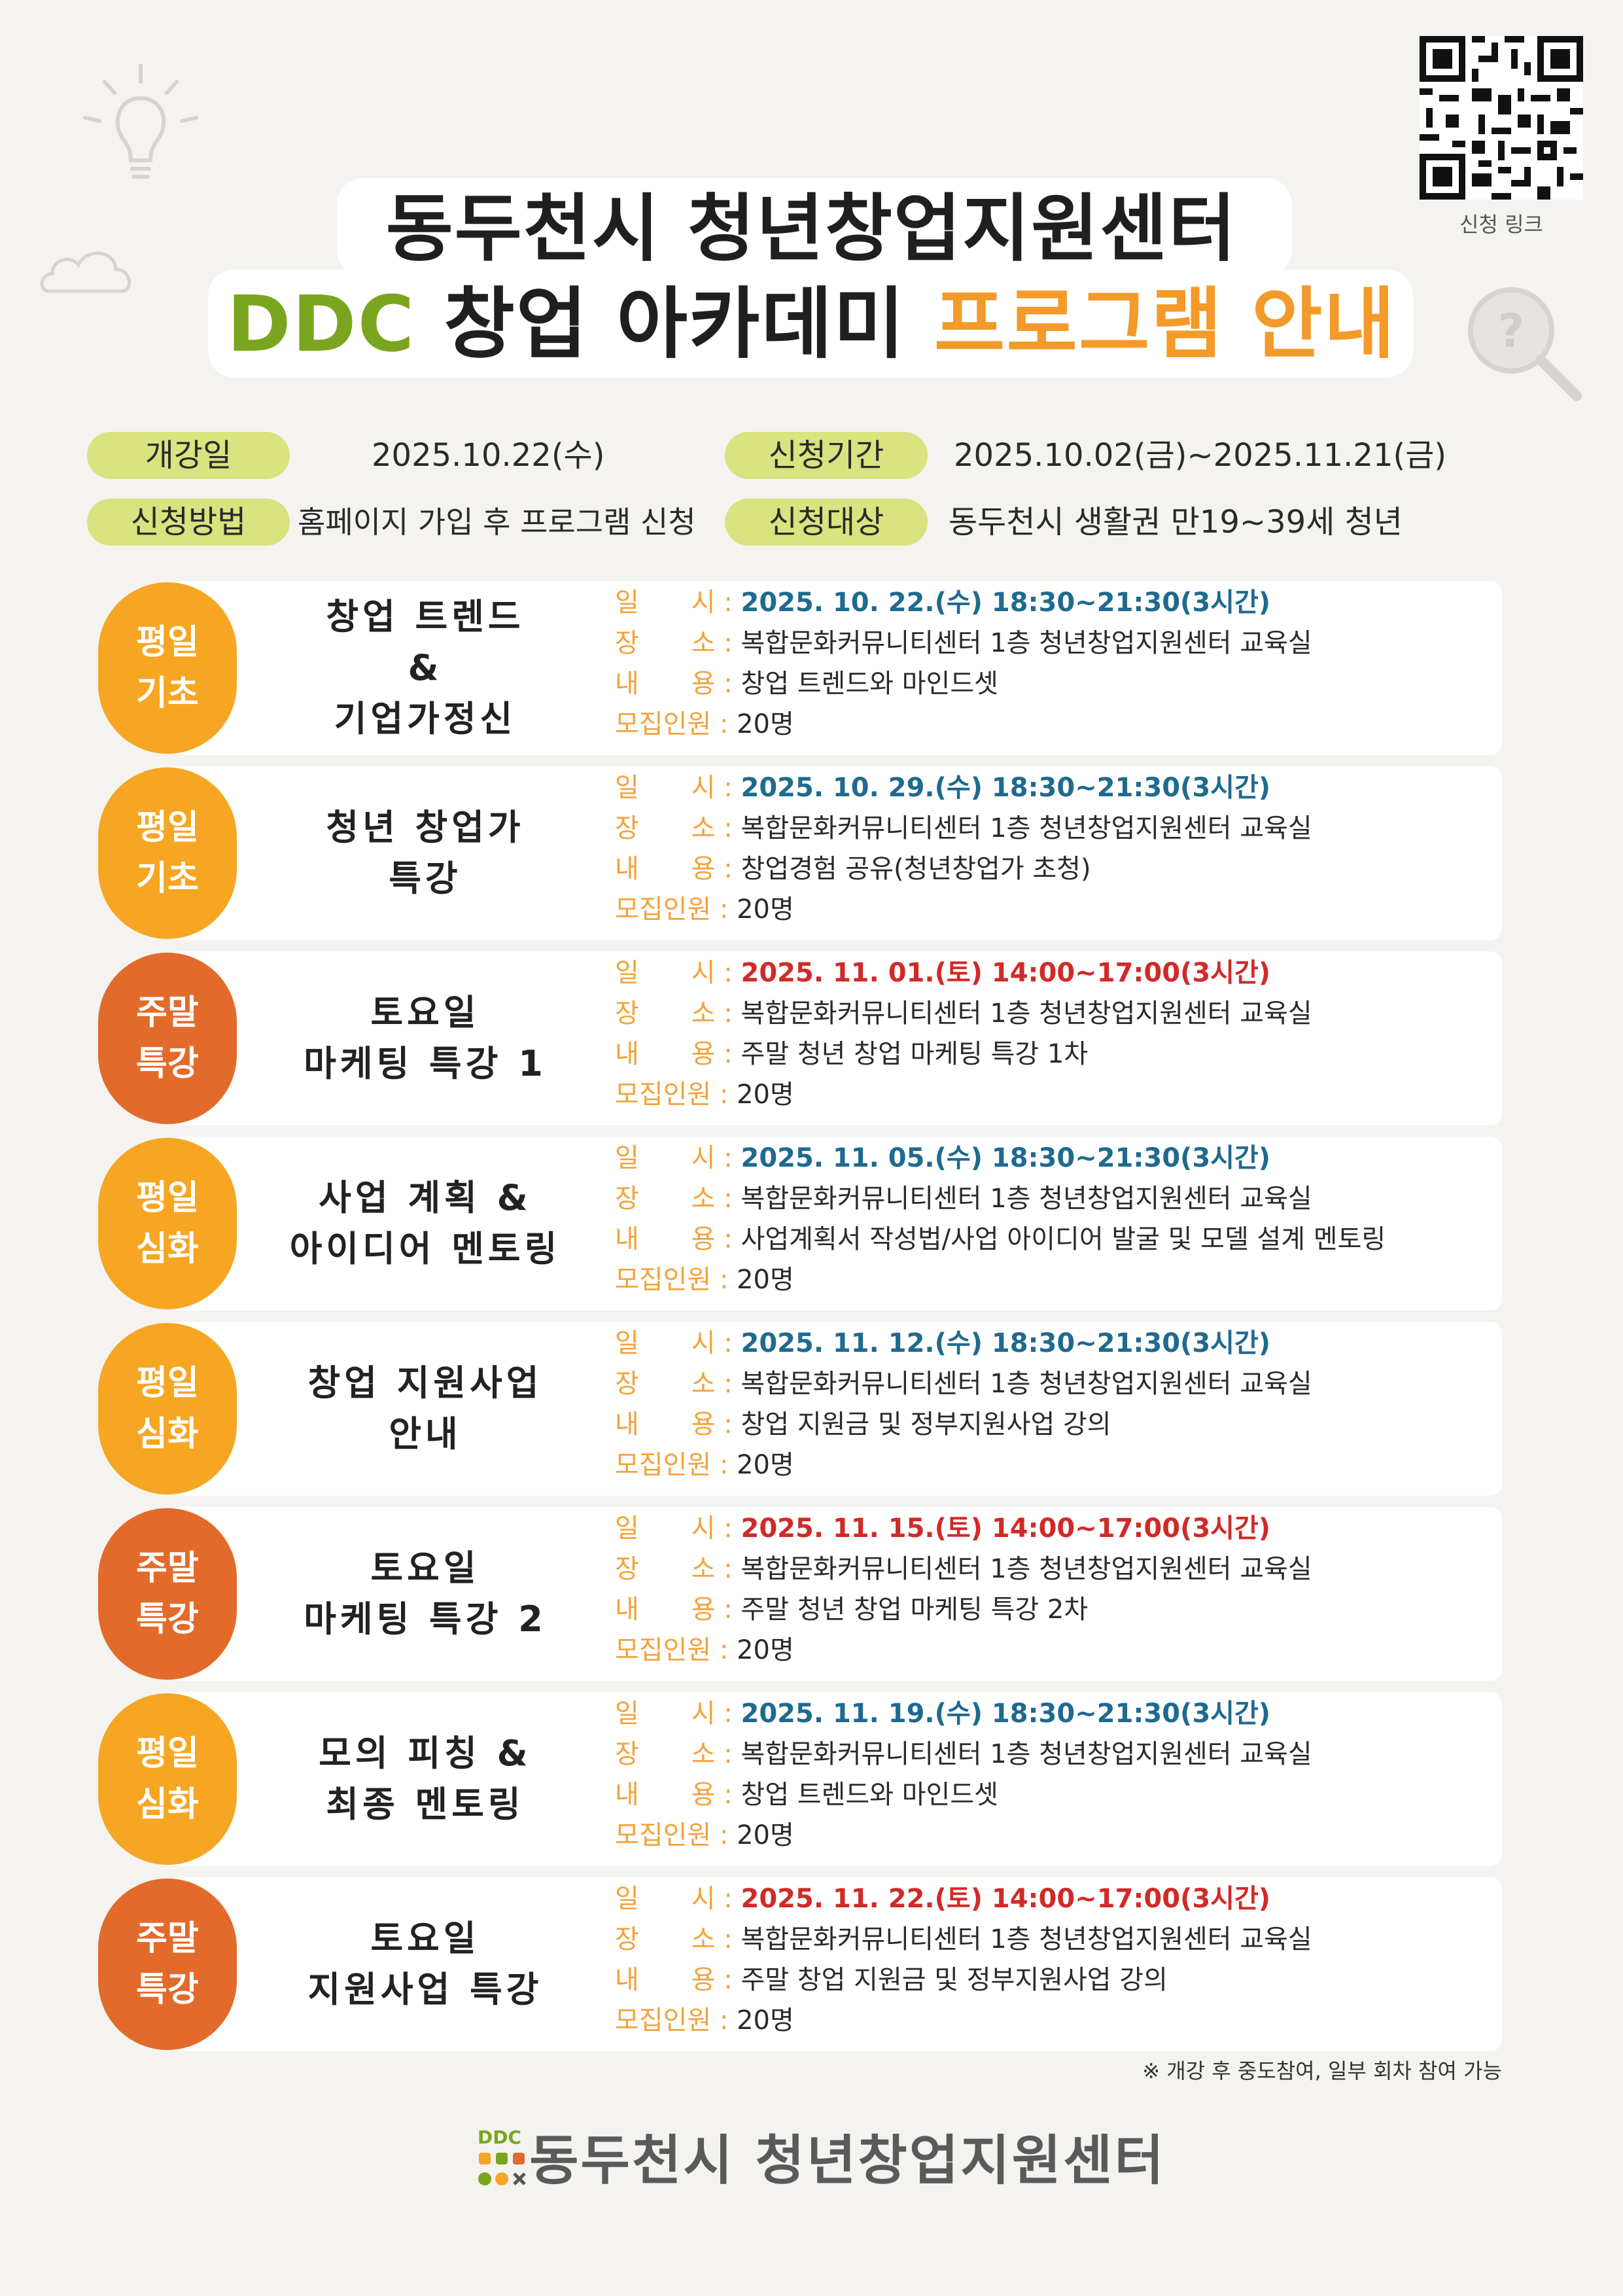  I want to click on program-date: 2025. 11. 19.(수) 18:30~21:30(3시간), so click(1006, 1714).